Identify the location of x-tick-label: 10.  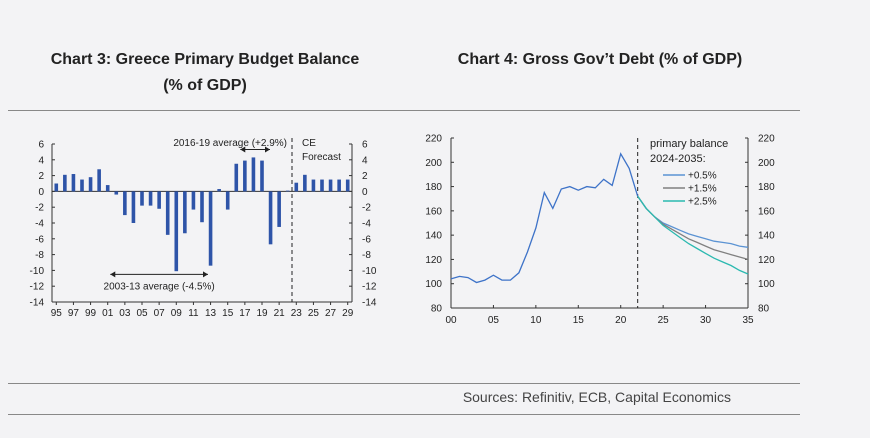
(536, 320).